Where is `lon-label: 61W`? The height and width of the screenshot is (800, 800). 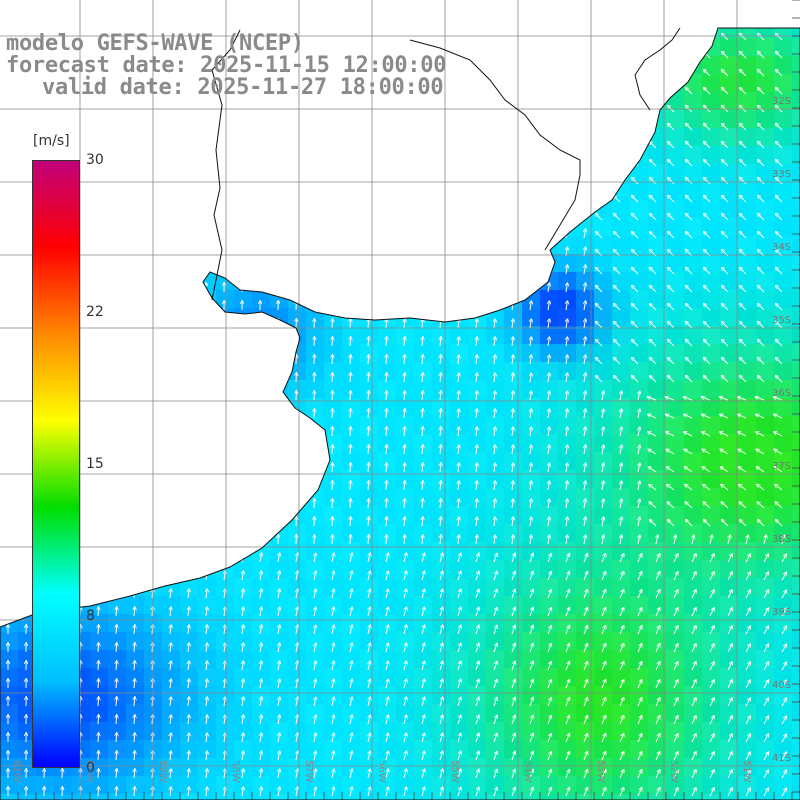 lon-label: 61W is located at coordinates (16, 771).